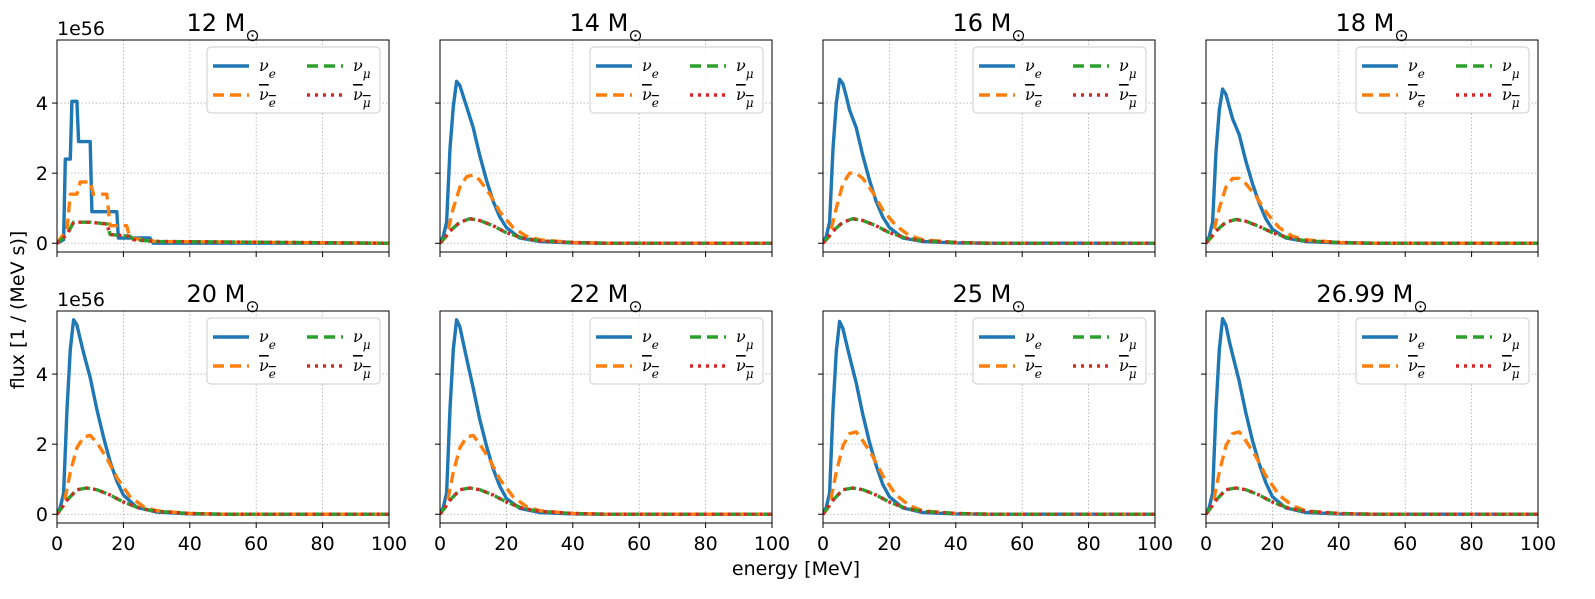 The width and height of the screenshot is (1595, 599). Describe the element at coordinates (42, 174) in the screenshot. I see `y-tick-label: 2` at that location.